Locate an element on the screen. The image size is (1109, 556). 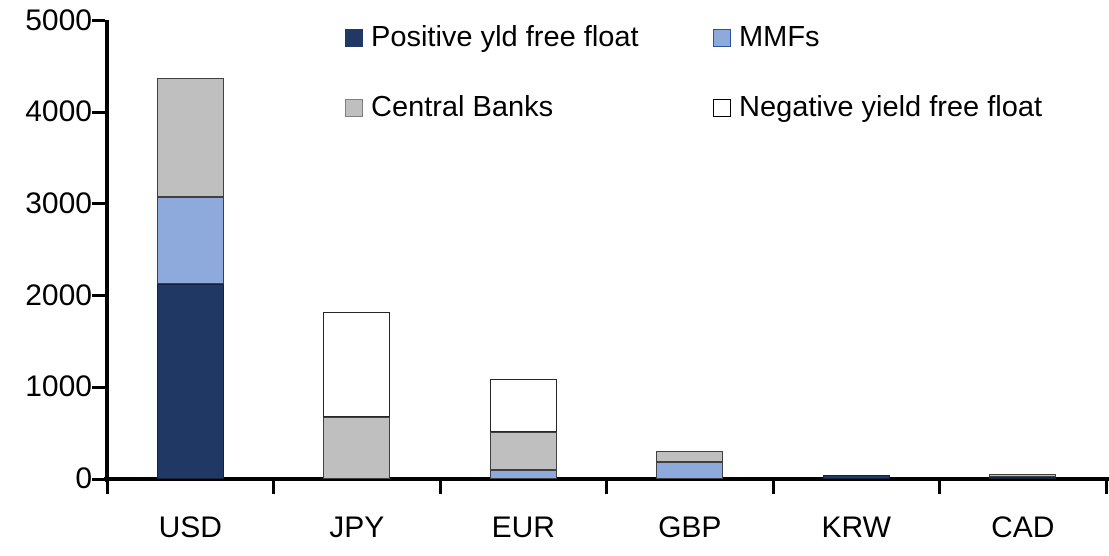
y-tick-label: 1000 is located at coordinates (58, 387).